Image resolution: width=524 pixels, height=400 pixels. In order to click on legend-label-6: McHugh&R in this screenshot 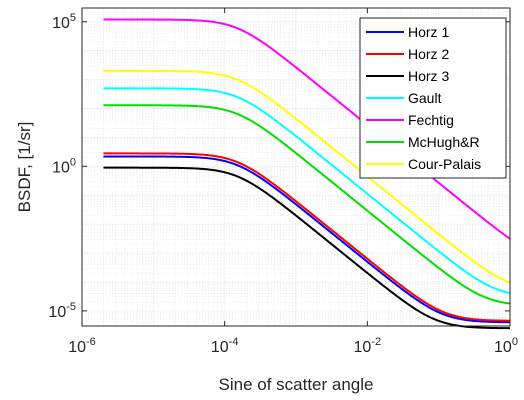, I will do `click(444, 142)`.